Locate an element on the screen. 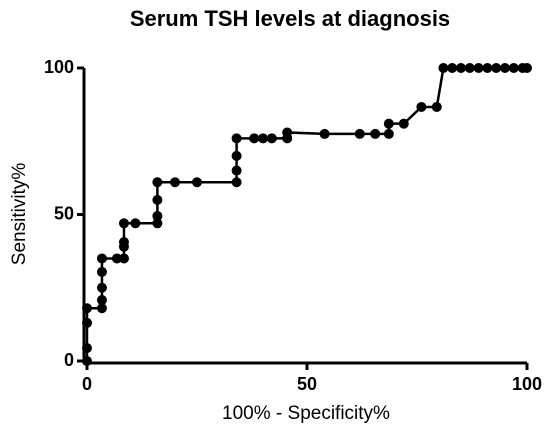  x-axis-label: 100% - Specificity% is located at coordinates (306, 413).